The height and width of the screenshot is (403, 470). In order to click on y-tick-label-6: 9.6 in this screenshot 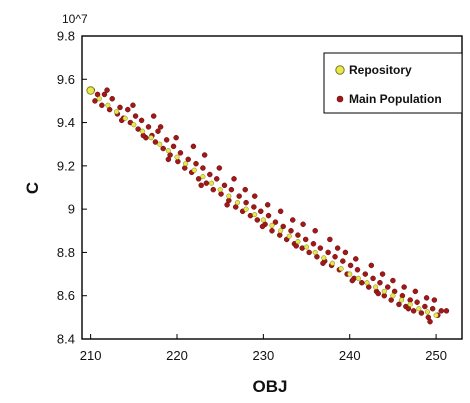, I will do `click(66, 79)`.